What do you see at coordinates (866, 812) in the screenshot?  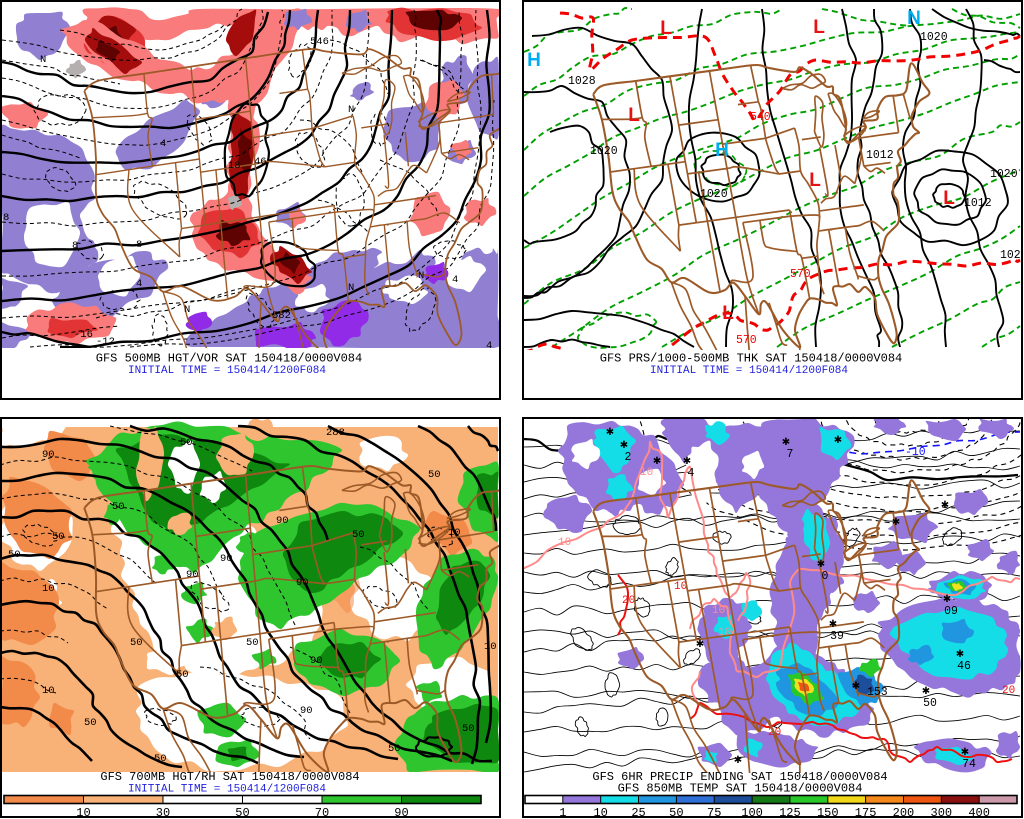 I see `svg-text: 175` at bounding box center [866, 812].